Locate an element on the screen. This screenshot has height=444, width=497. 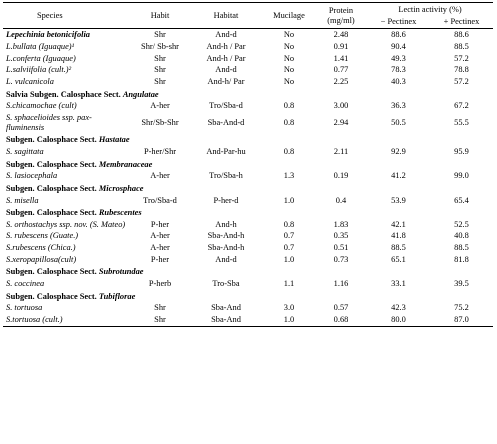
section-heading: Subgen. Calosphace Sect. Subrotundae is located at coordinates (248, 271).